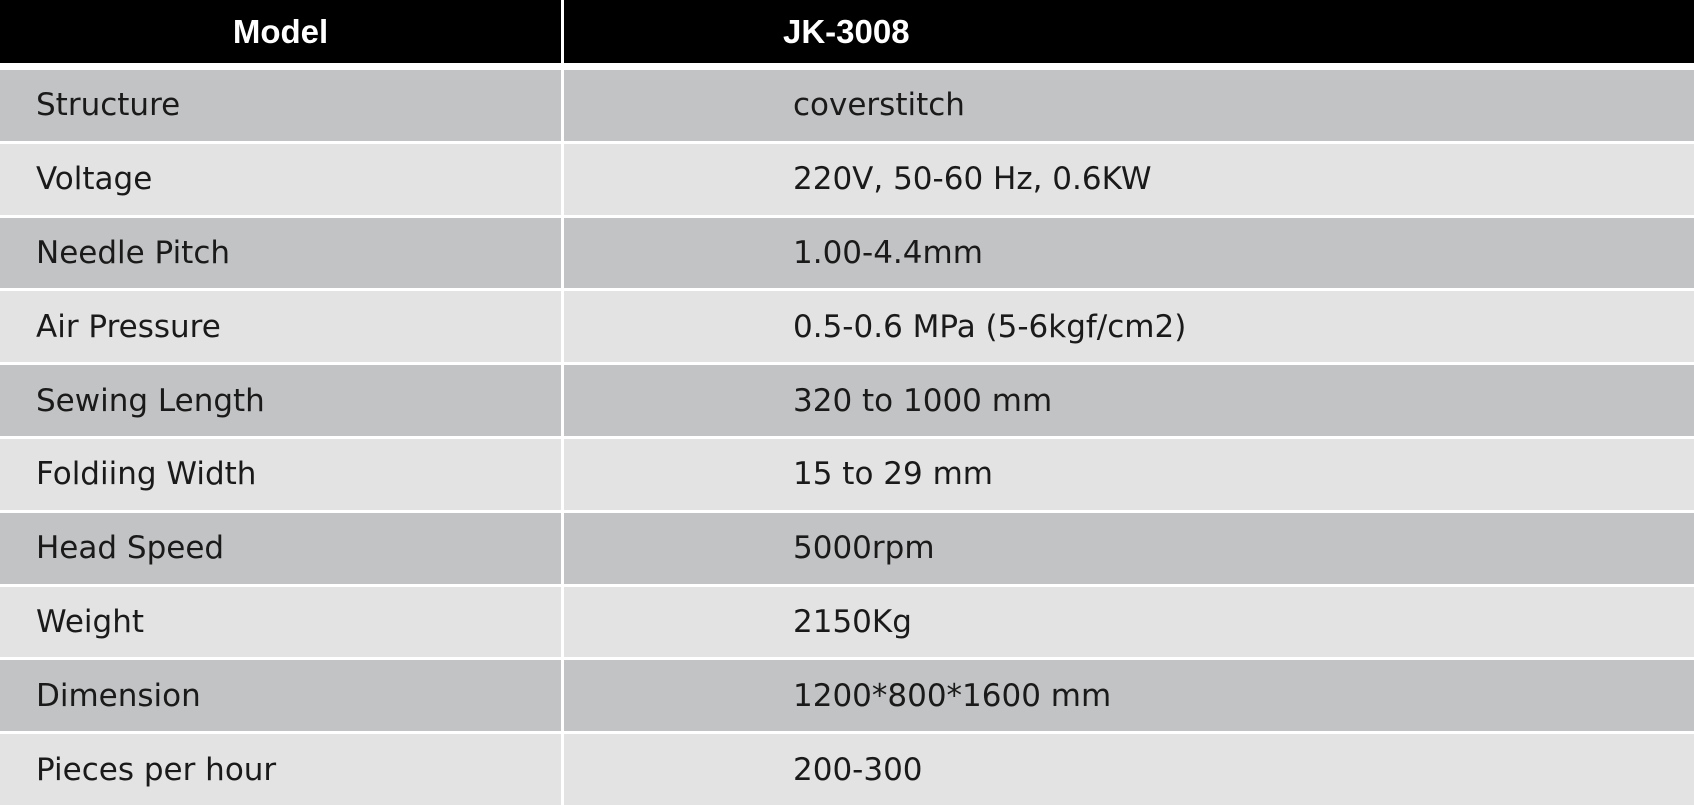 Image resolution: width=1694 pixels, height=805 pixels. Describe the element at coordinates (280, 622) in the screenshot. I see `row-label: Weight` at that location.